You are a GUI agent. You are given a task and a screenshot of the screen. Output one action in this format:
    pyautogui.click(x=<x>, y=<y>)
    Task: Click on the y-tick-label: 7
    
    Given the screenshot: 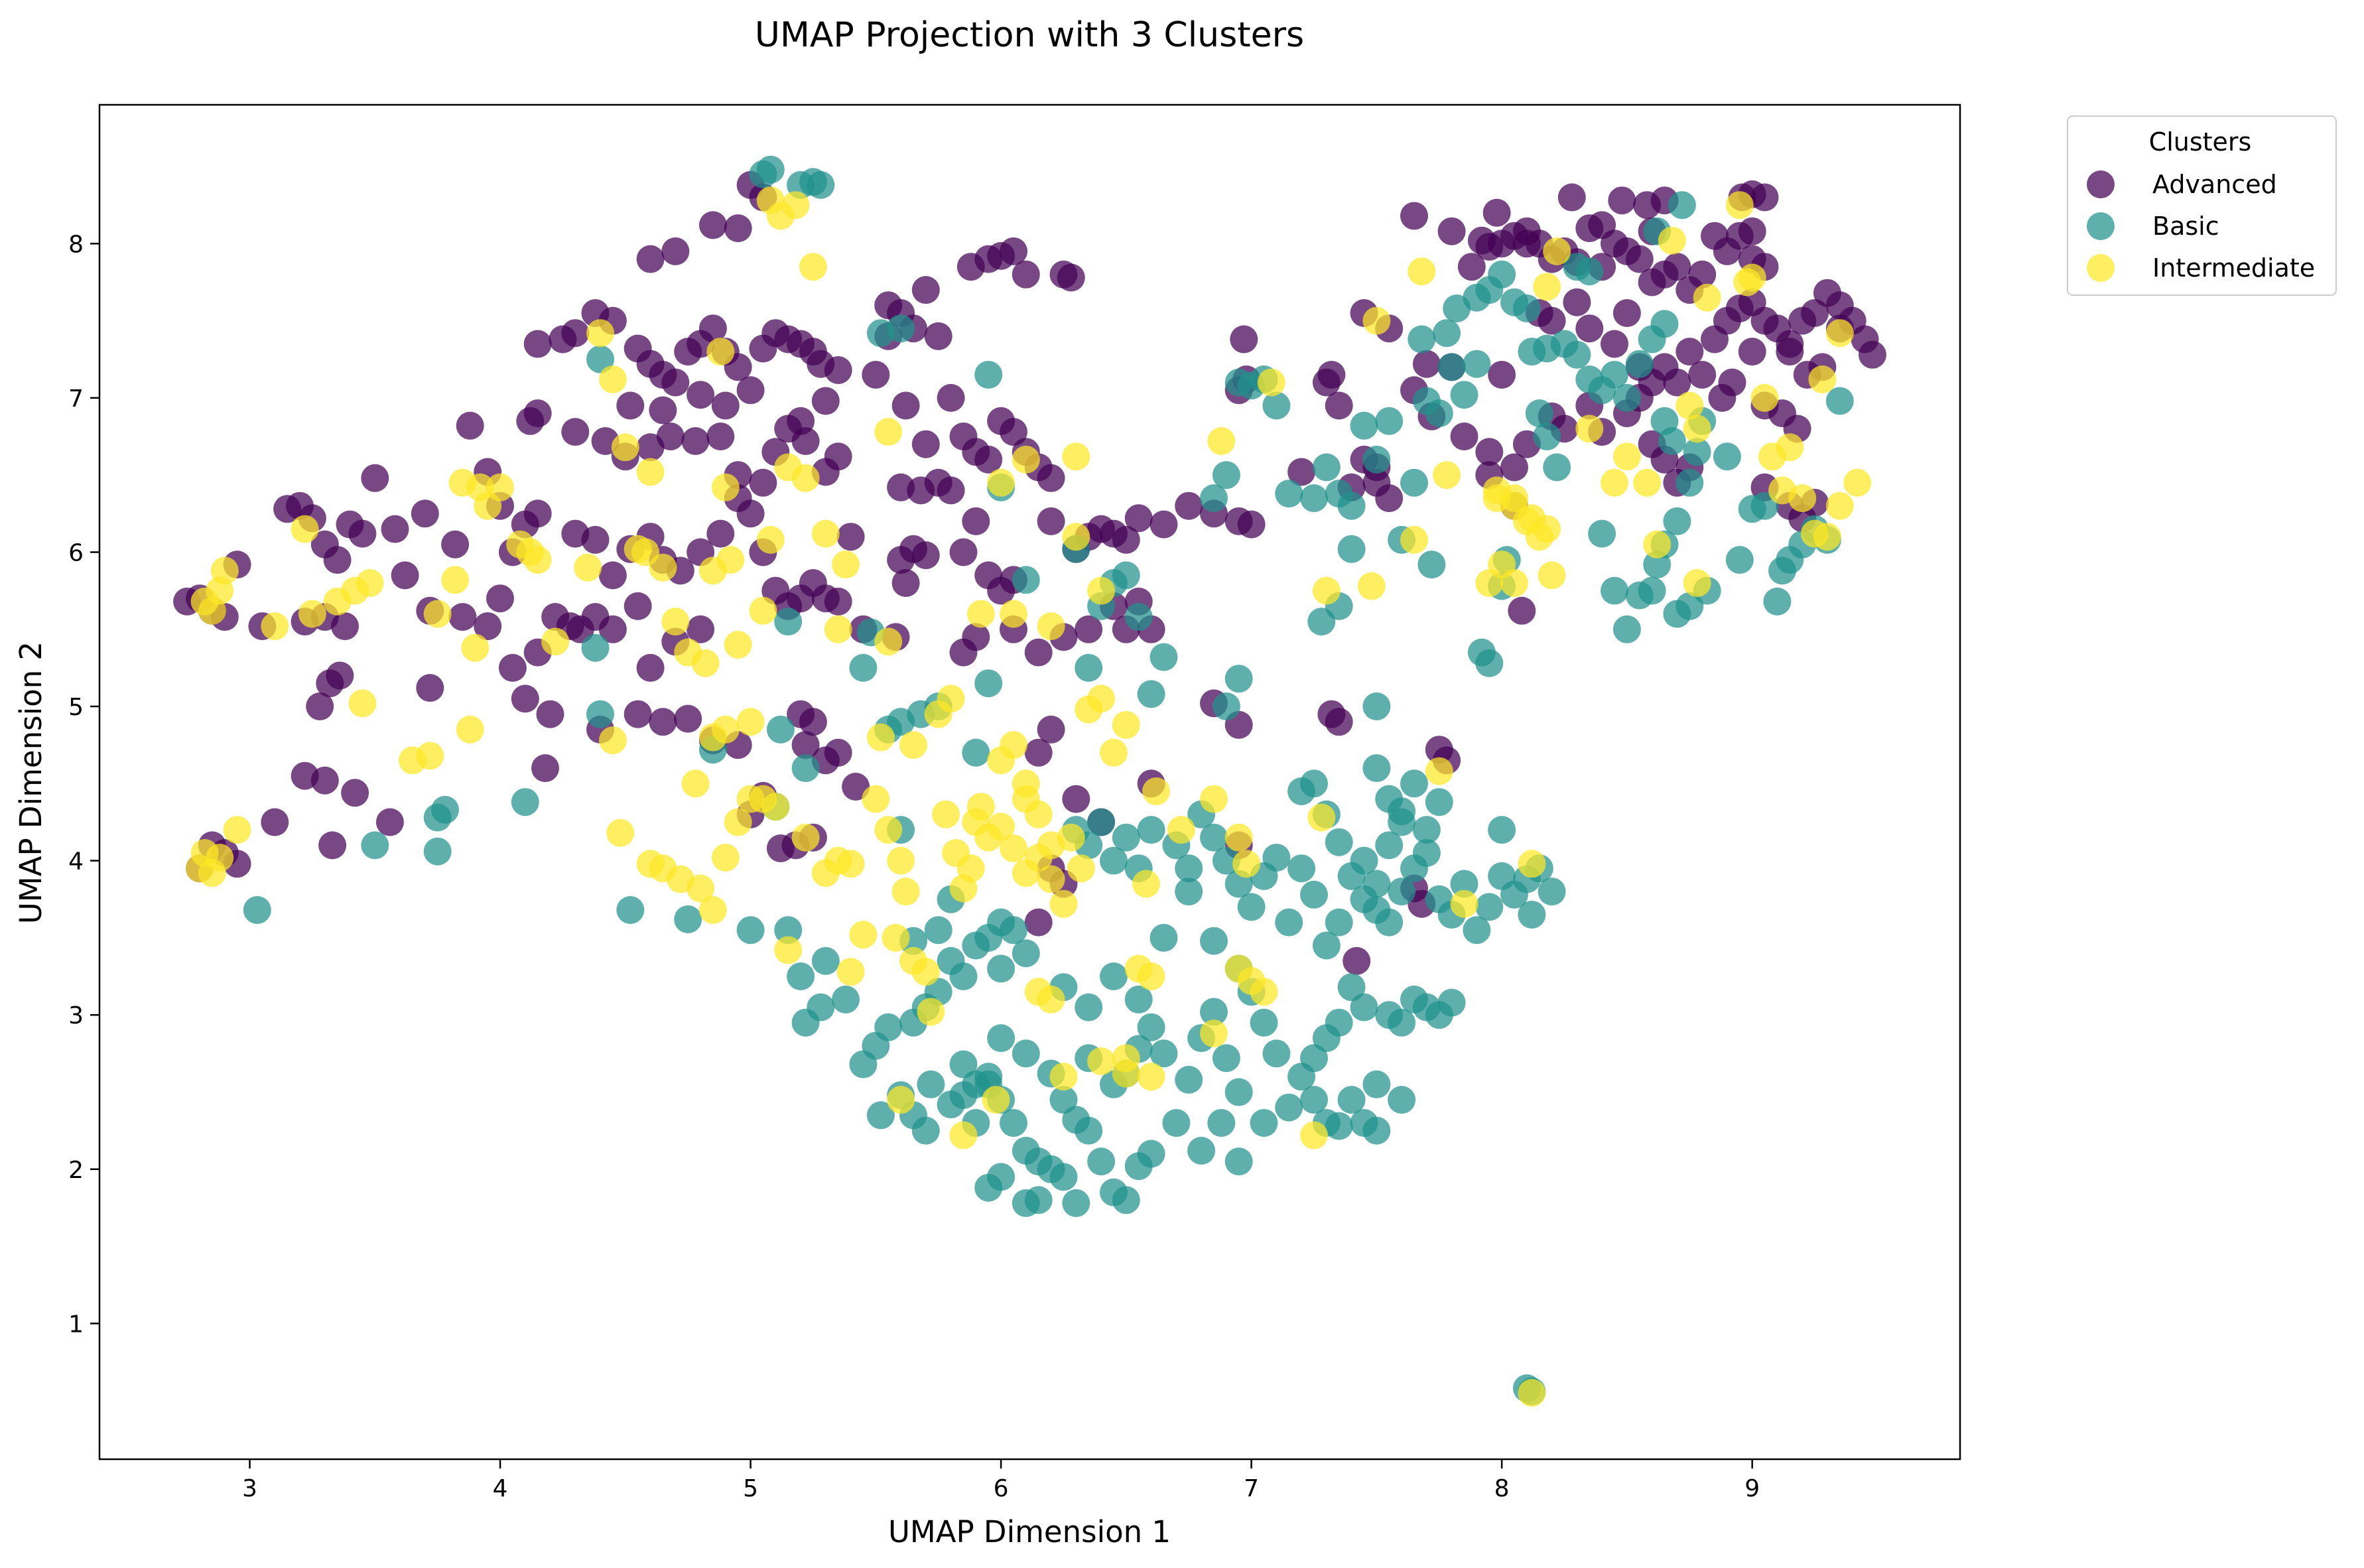 What is the action you would take?
    pyautogui.click(x=76, y=399)
    